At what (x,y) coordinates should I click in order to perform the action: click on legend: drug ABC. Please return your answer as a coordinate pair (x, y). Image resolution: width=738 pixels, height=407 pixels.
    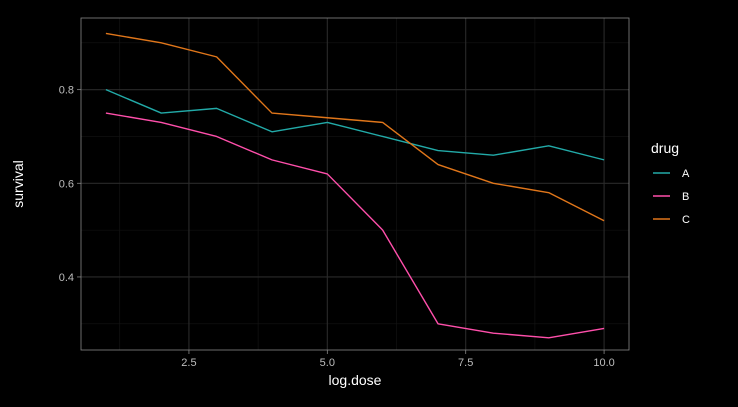
    Looking at the image, I should click on (670, 183).